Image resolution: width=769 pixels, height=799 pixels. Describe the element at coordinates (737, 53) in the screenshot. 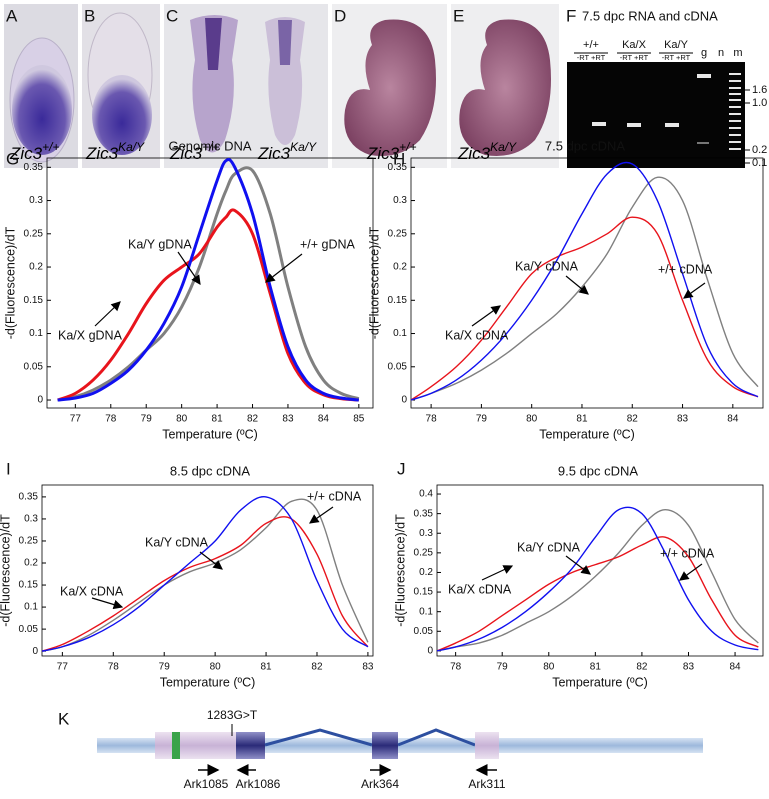

I see `lane-label: m` at that location.